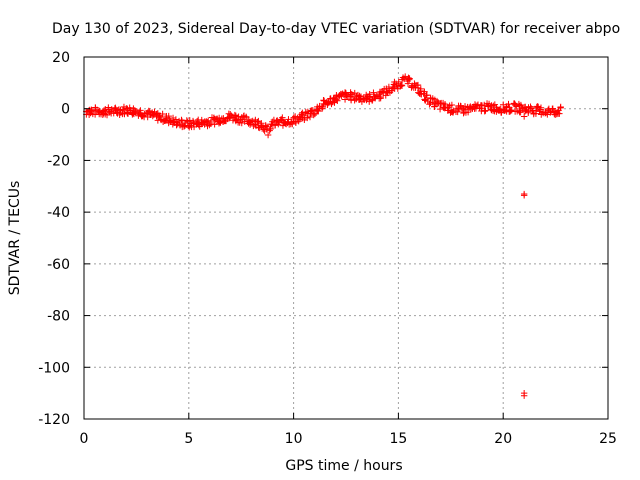  What do you see at coordinates (61, 58) in the screenshot?
I see `y-tick-label: 20` at bounding box center [61, 58].